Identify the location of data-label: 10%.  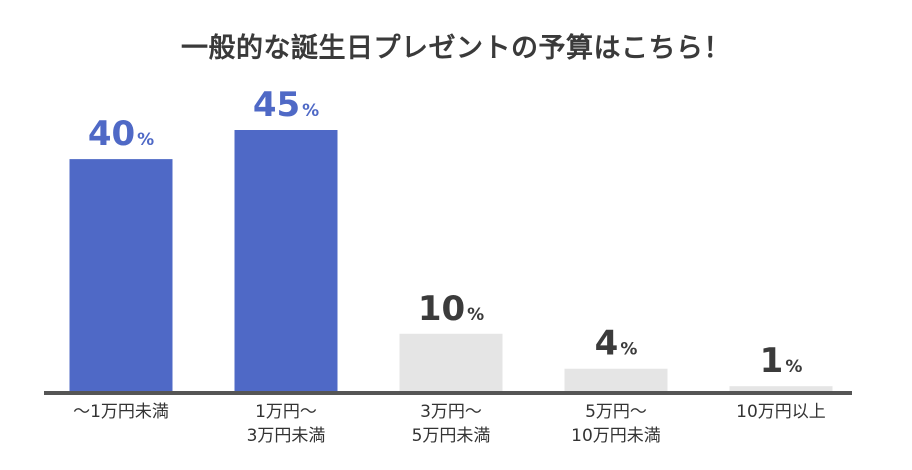
(451, 309).